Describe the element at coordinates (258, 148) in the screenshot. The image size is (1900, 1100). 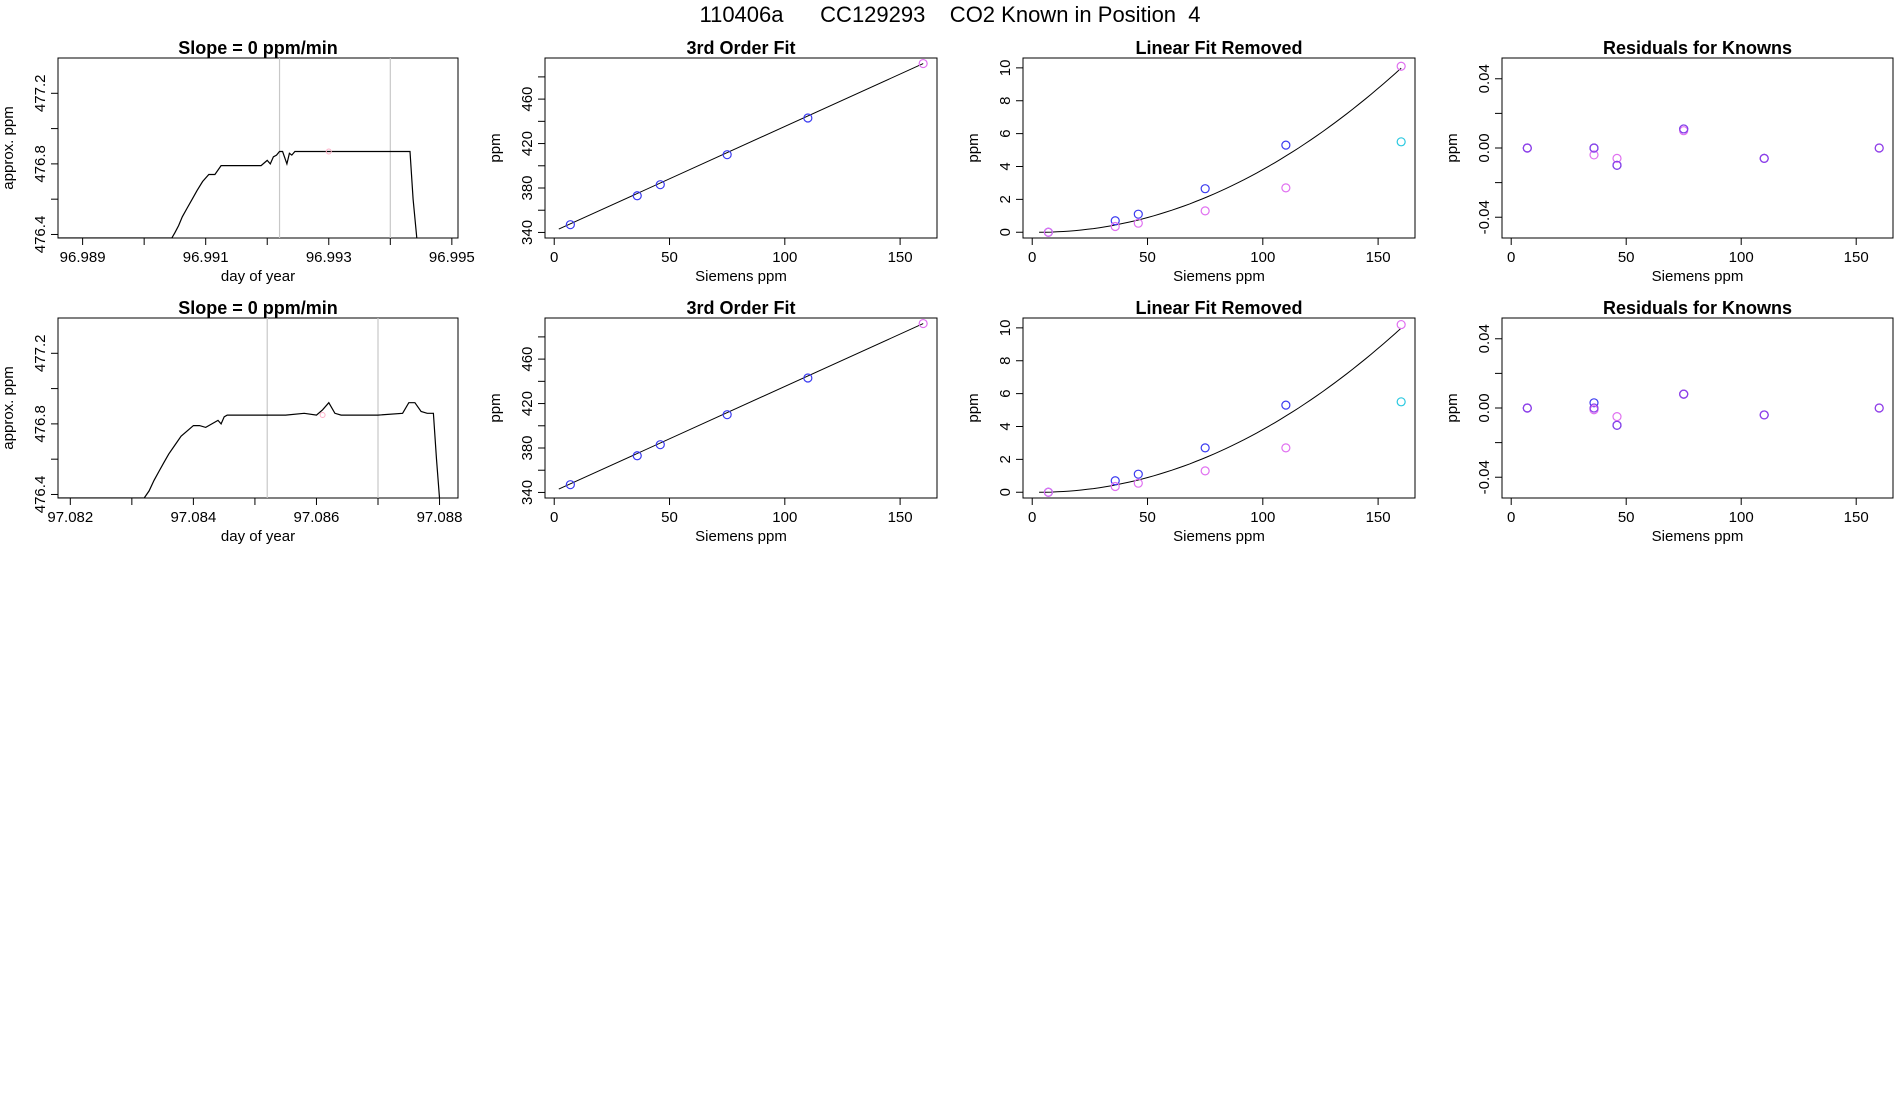
I see `panel-1-plot-frame` at that location.